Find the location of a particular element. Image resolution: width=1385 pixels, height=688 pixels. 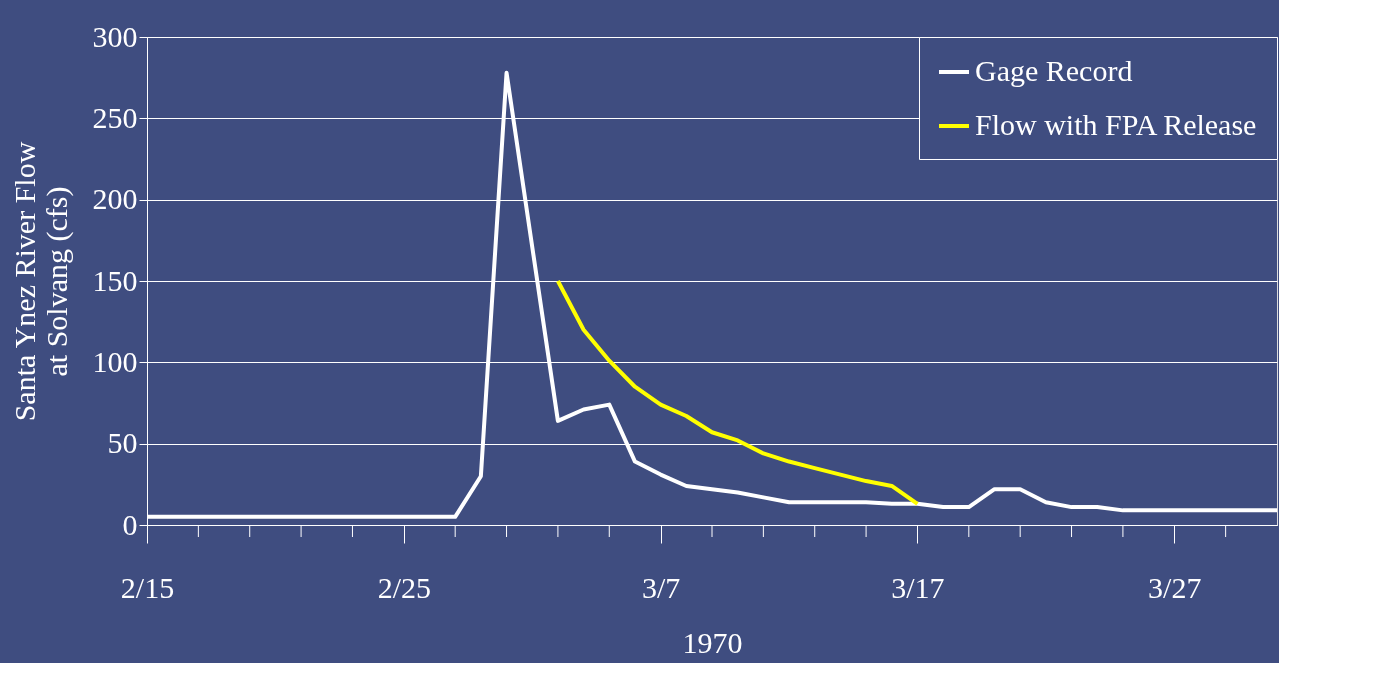

y-tick-label: 250 is located at coordinates (115, 117).